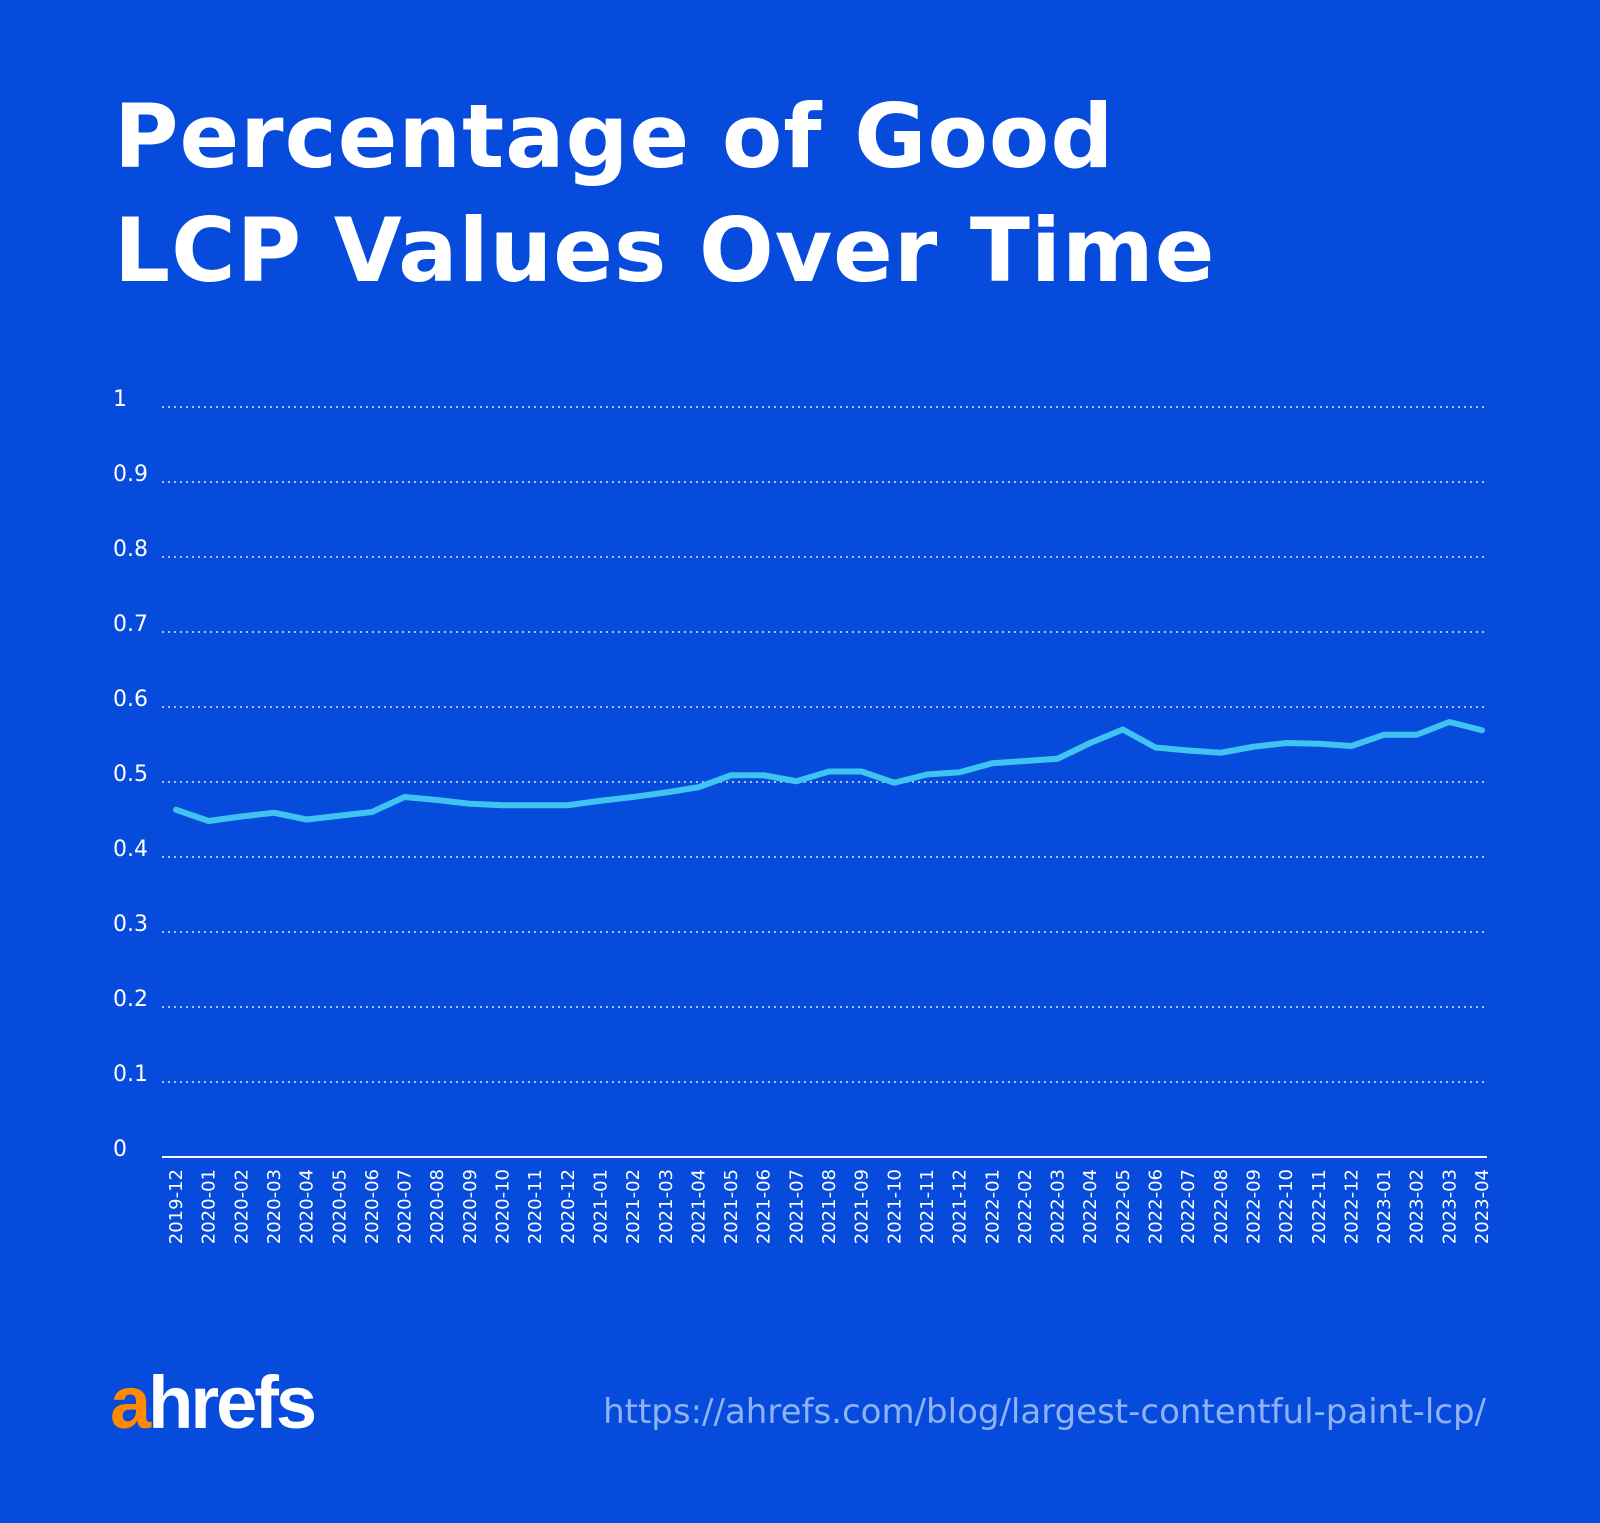 This screenshot has height=1523, width=1600. What do you see at coordinates (405, 1206) in the screenshot?
I see `x-tick-label: 2020-07` at bounding box center [405, 1206].